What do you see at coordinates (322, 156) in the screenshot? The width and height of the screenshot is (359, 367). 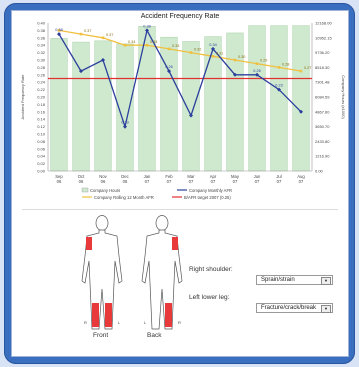 I see `y-tick-label-right: 1216.90` at bounding box center [322, 156].